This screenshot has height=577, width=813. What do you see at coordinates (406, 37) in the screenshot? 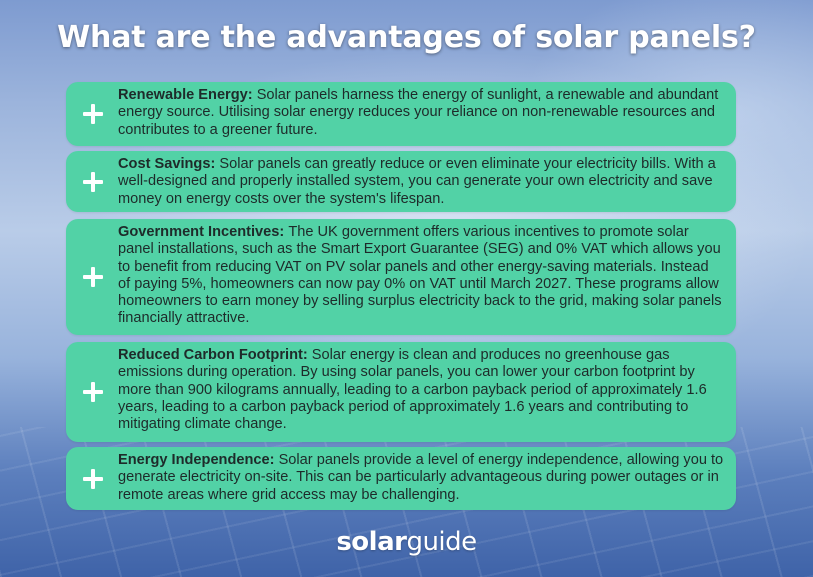
I see `page-title: What are the advantages of solar panels?` at bounding box center [406, 37].